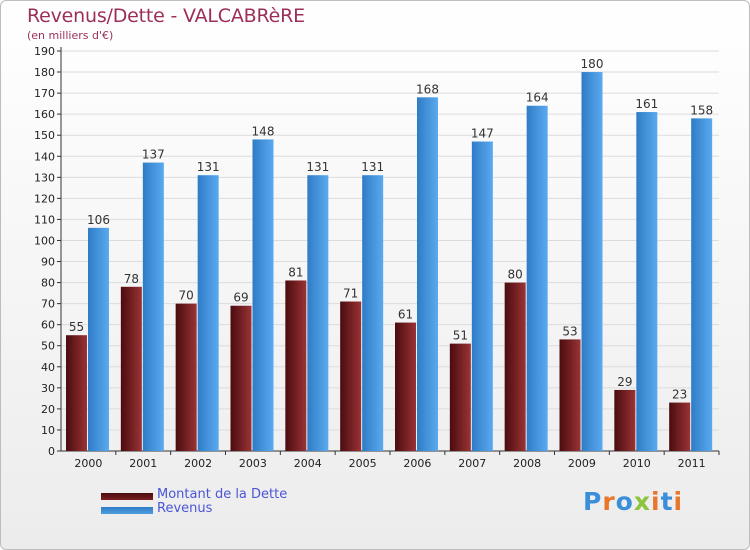 The height and width of the screenshot is (550, 750). What do you see at coordinates (131, 279) in the screenshot?
I see `data-label-dette: 78` at bounding box center [131, 279].